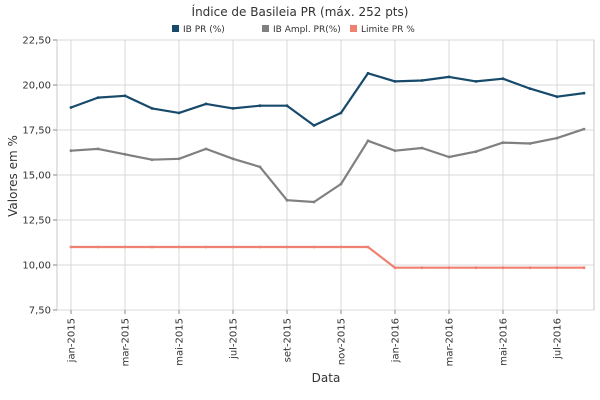 The width and height of the screenshot is (600, 400). Describe the element at coordinates (450, 342) in the screenshot. I see `x-tick-label: mar-2016` at that location.